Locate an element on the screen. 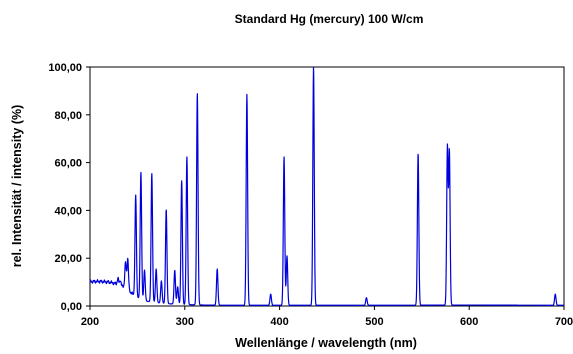  y-tick-label: 100,00 is located at coordinates (65, 68).